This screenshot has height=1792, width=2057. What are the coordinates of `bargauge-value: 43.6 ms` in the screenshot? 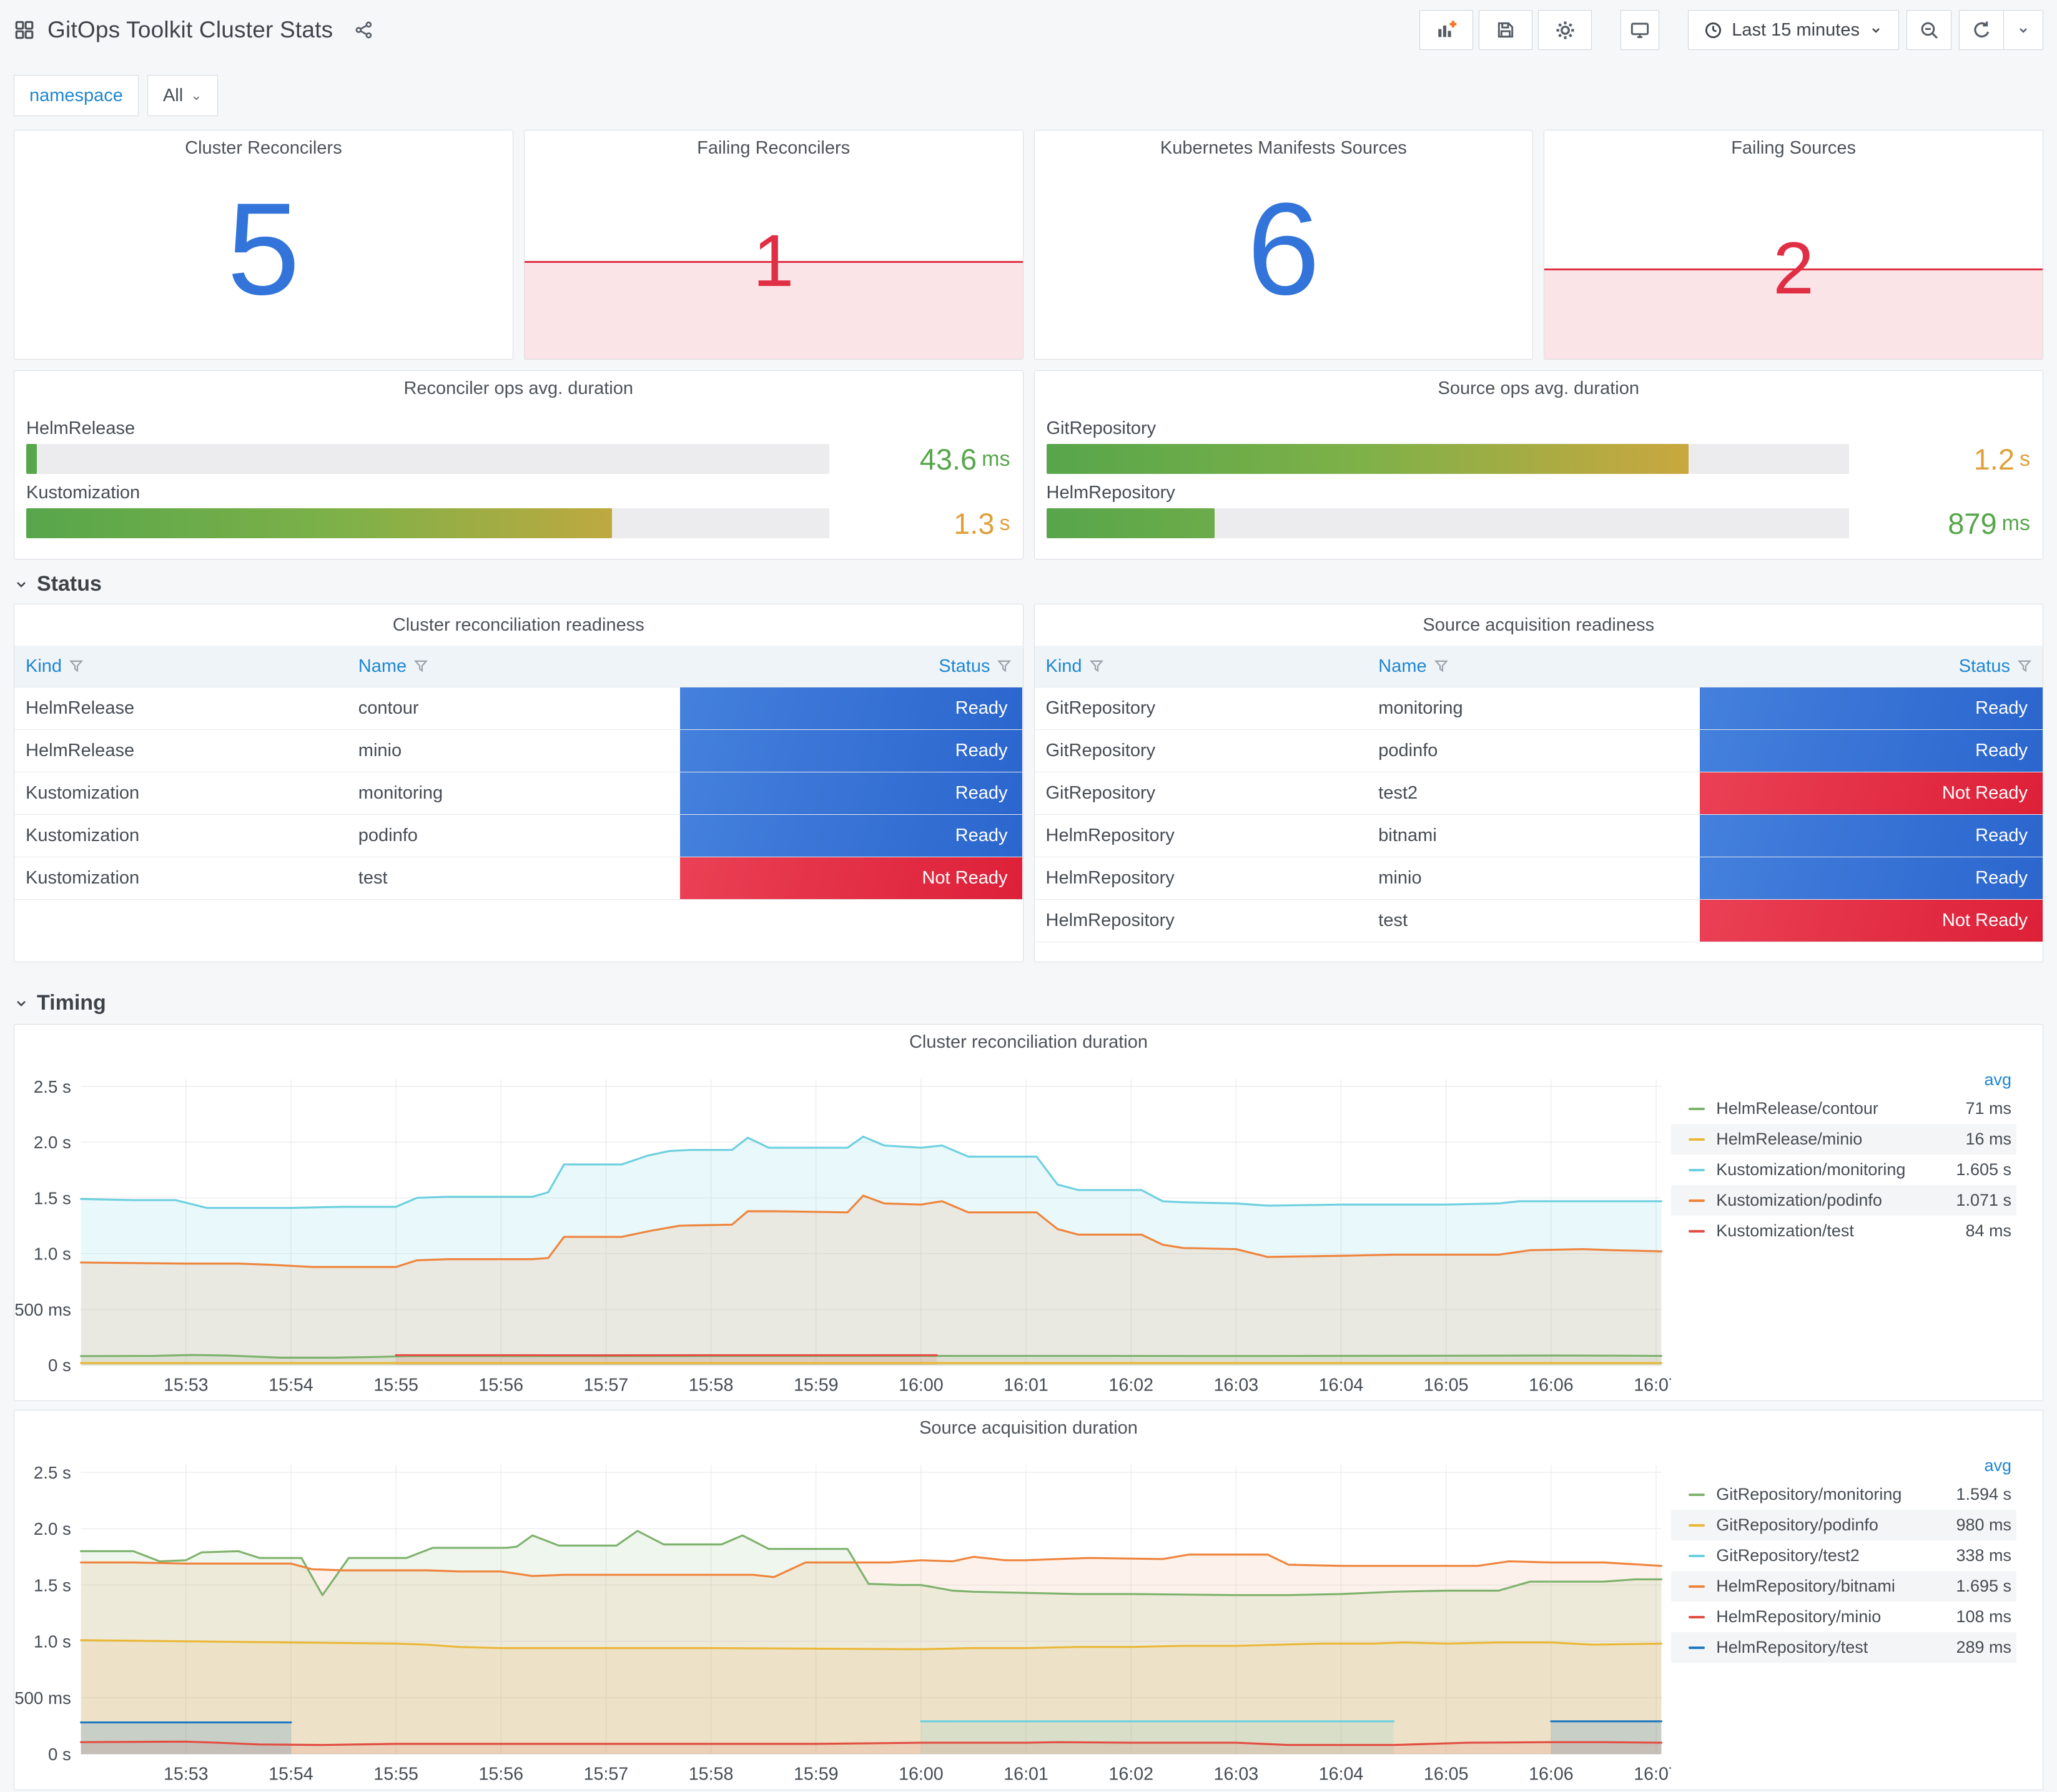 It's located at (967, 459).